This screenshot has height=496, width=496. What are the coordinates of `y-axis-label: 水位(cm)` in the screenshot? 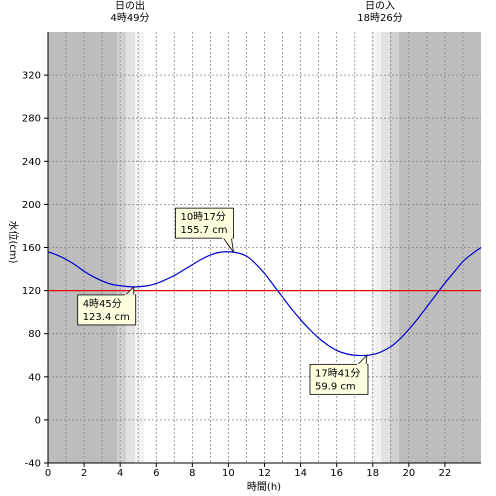 It's located at (13, 241).